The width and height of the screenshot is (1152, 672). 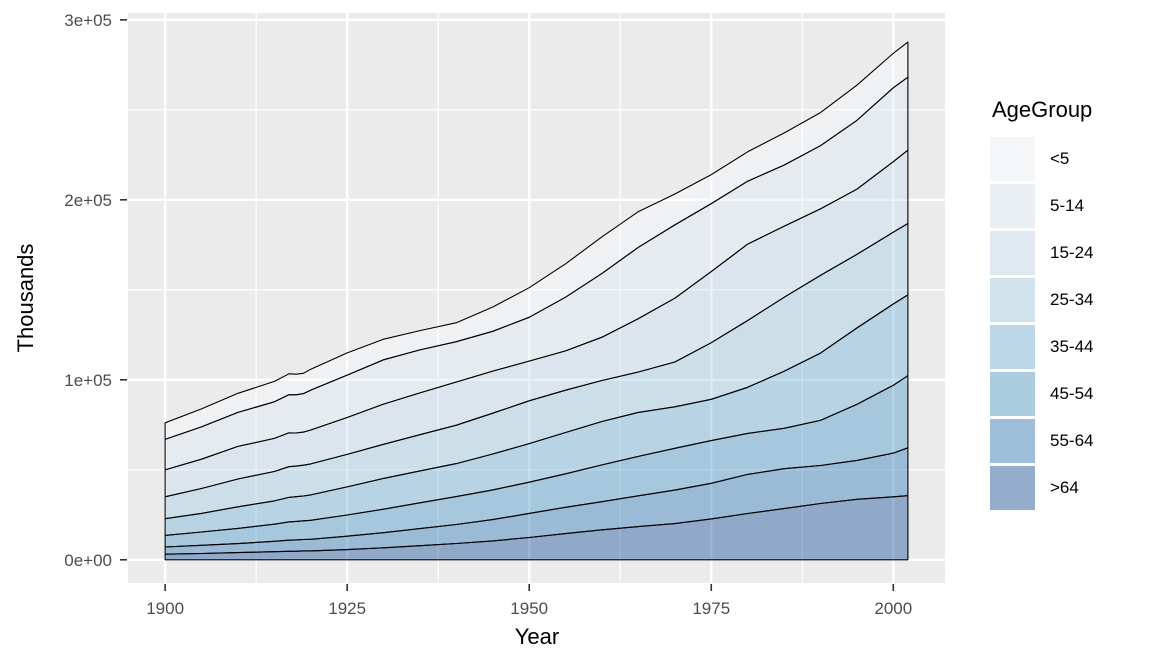 What do you see at coordinates (1072, 346) in the screenshot?
I see `legend-label: 35-44` at bounding box center [1072, 346].